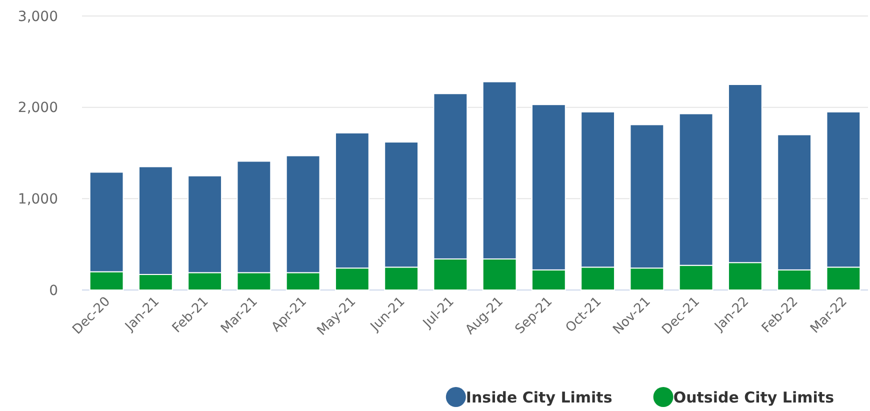 This screenshot has width=870, height=411. What do you see at coordinates (38, 108) in the screenshot?
I see `y-tick-label: 2,000` at bounding box center [38, 108].